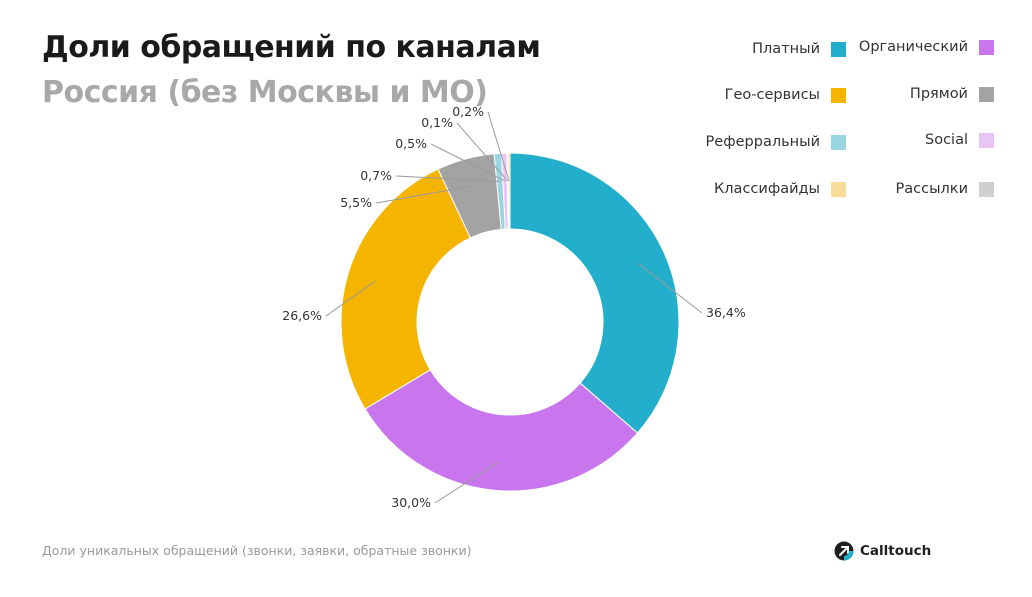 This screenshot has height=597, width=1032. What do you see at coordinates (767, 189) in the screenshot?
I see `legend-label: Классифайды` at bounding box center [767, 189].